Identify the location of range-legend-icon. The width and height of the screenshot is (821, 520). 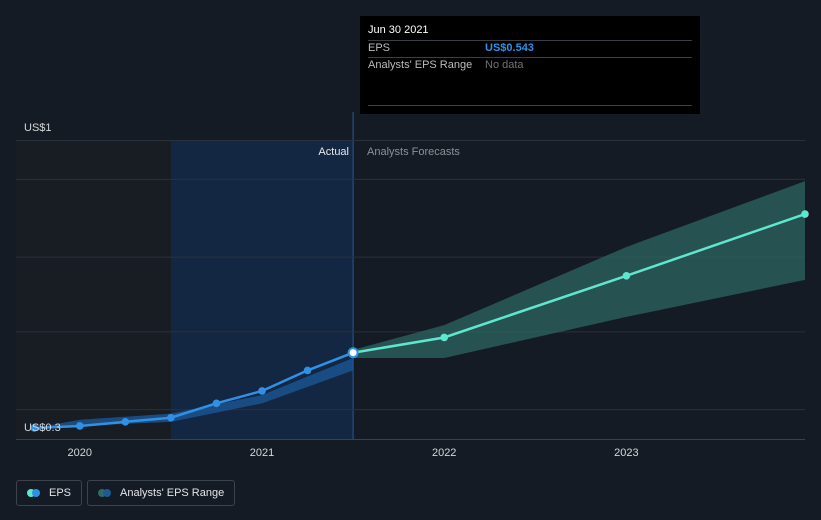
(105, 493).